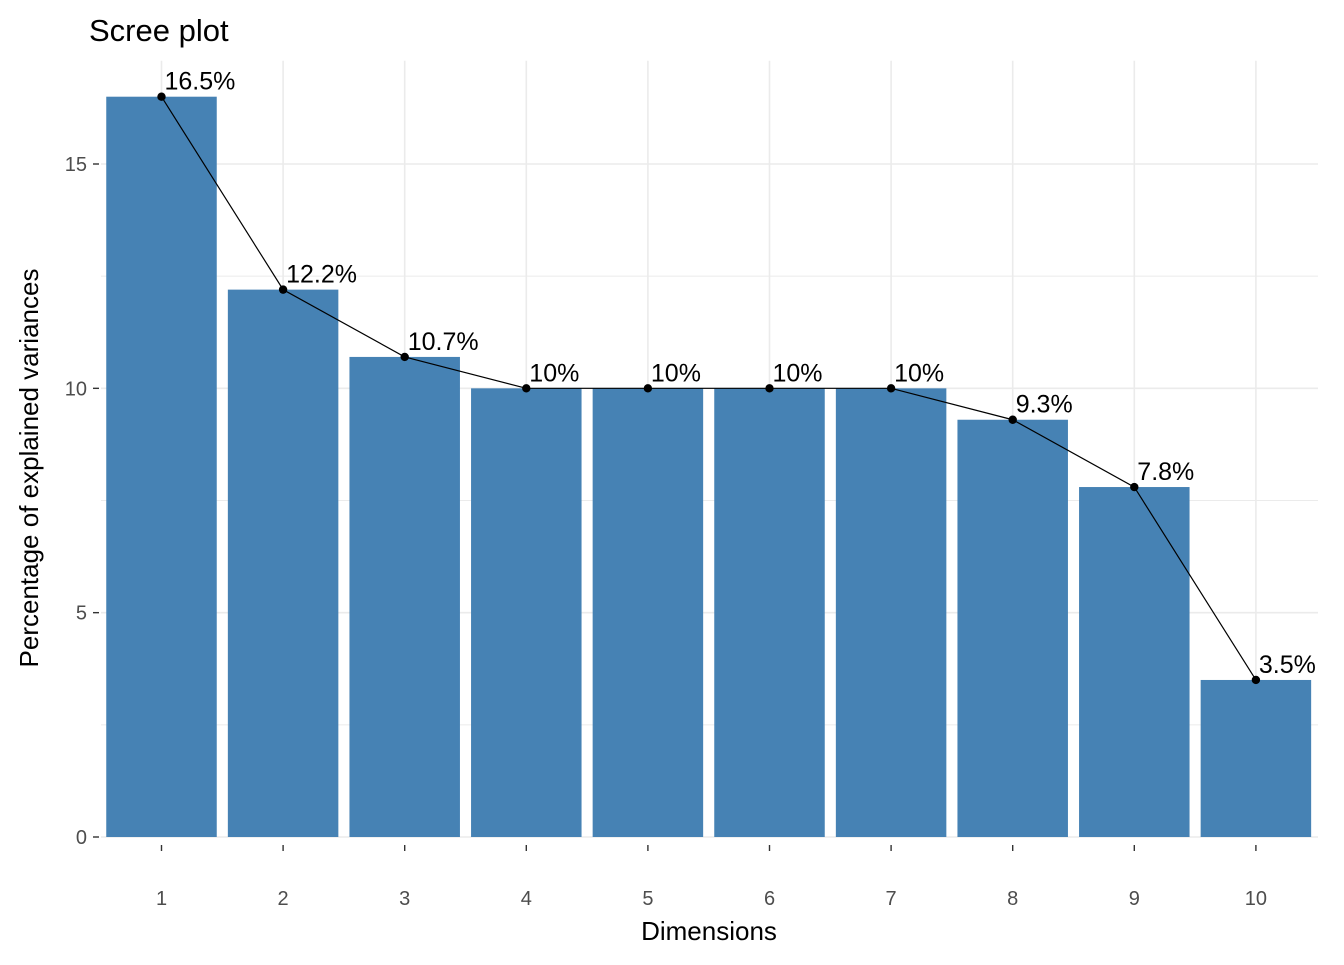  I want to click on data-label-6: 10%, so click(798, 373).